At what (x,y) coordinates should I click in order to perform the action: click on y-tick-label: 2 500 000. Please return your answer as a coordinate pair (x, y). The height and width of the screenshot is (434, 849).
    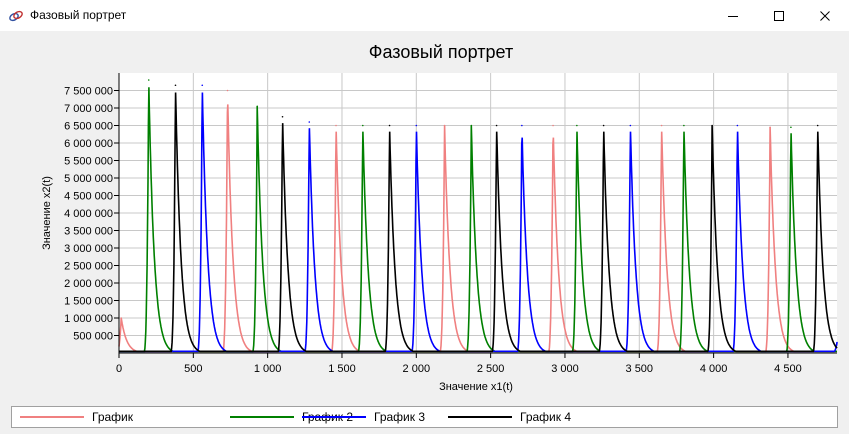
    Looking at the image, I should click on (88, 267).